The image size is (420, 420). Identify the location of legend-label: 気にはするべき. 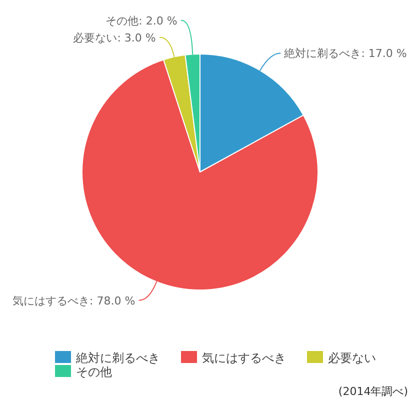
(244, 358).